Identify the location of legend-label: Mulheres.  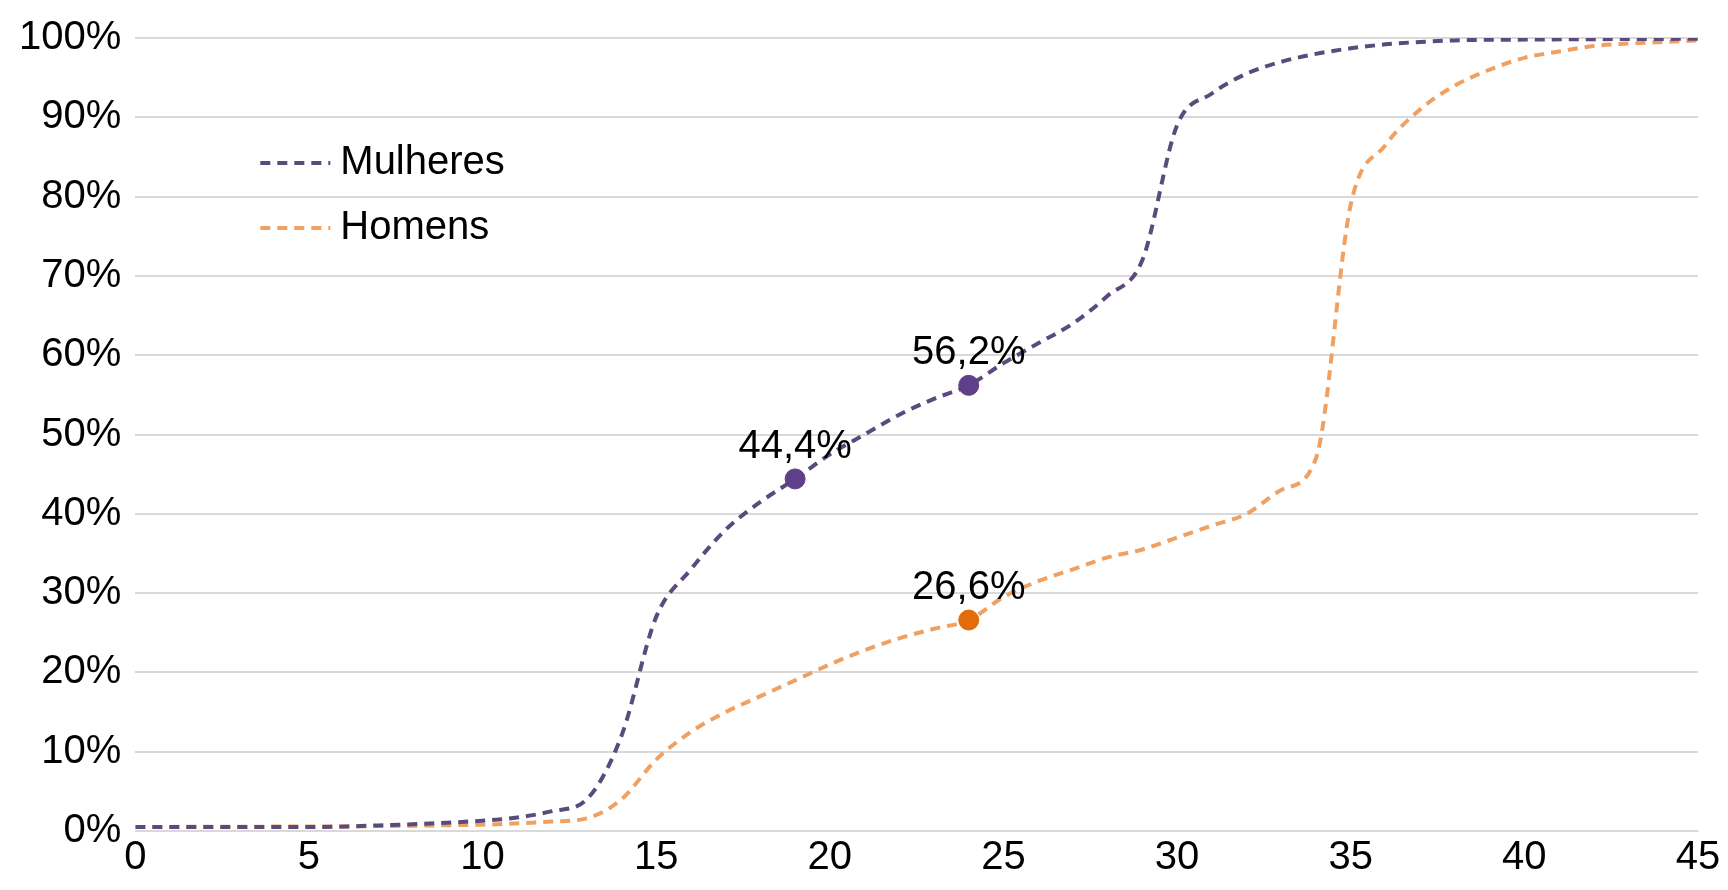
(422, 160).